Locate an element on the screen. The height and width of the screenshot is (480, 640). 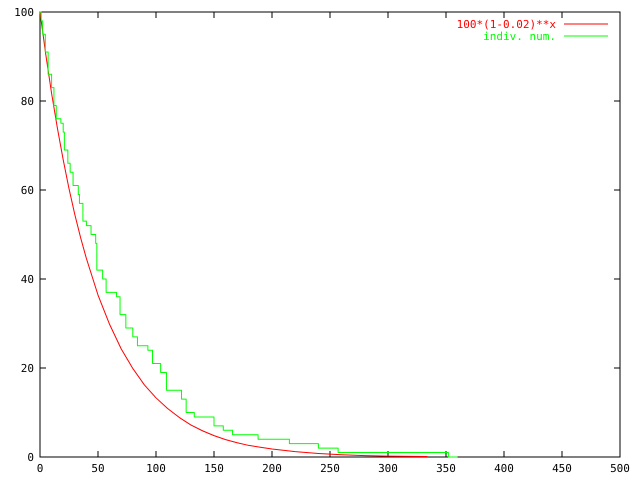
x-tick-label: 500 is located at coordinates (620, 468).